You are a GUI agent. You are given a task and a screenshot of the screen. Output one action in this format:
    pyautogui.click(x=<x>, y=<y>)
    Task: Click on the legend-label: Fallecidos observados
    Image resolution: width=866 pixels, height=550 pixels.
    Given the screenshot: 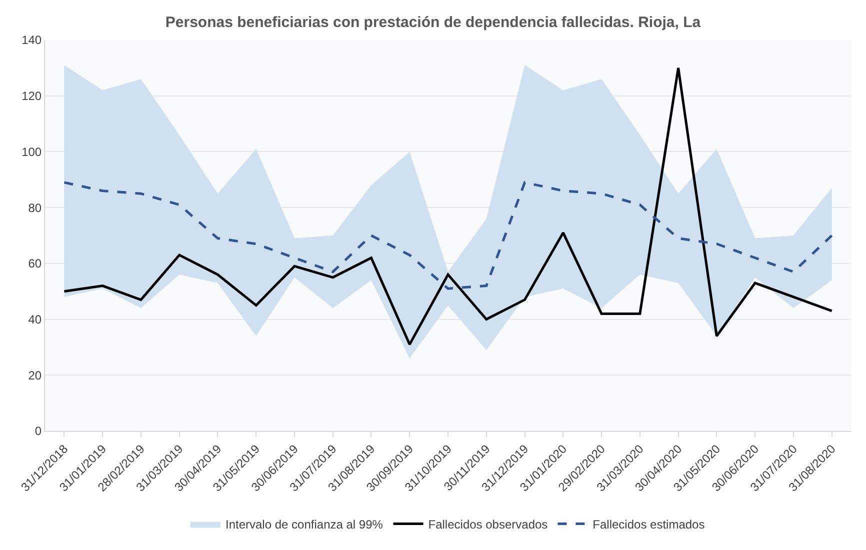 What is the action you would take?
    pyautogui.click(x=488, y=524)
    